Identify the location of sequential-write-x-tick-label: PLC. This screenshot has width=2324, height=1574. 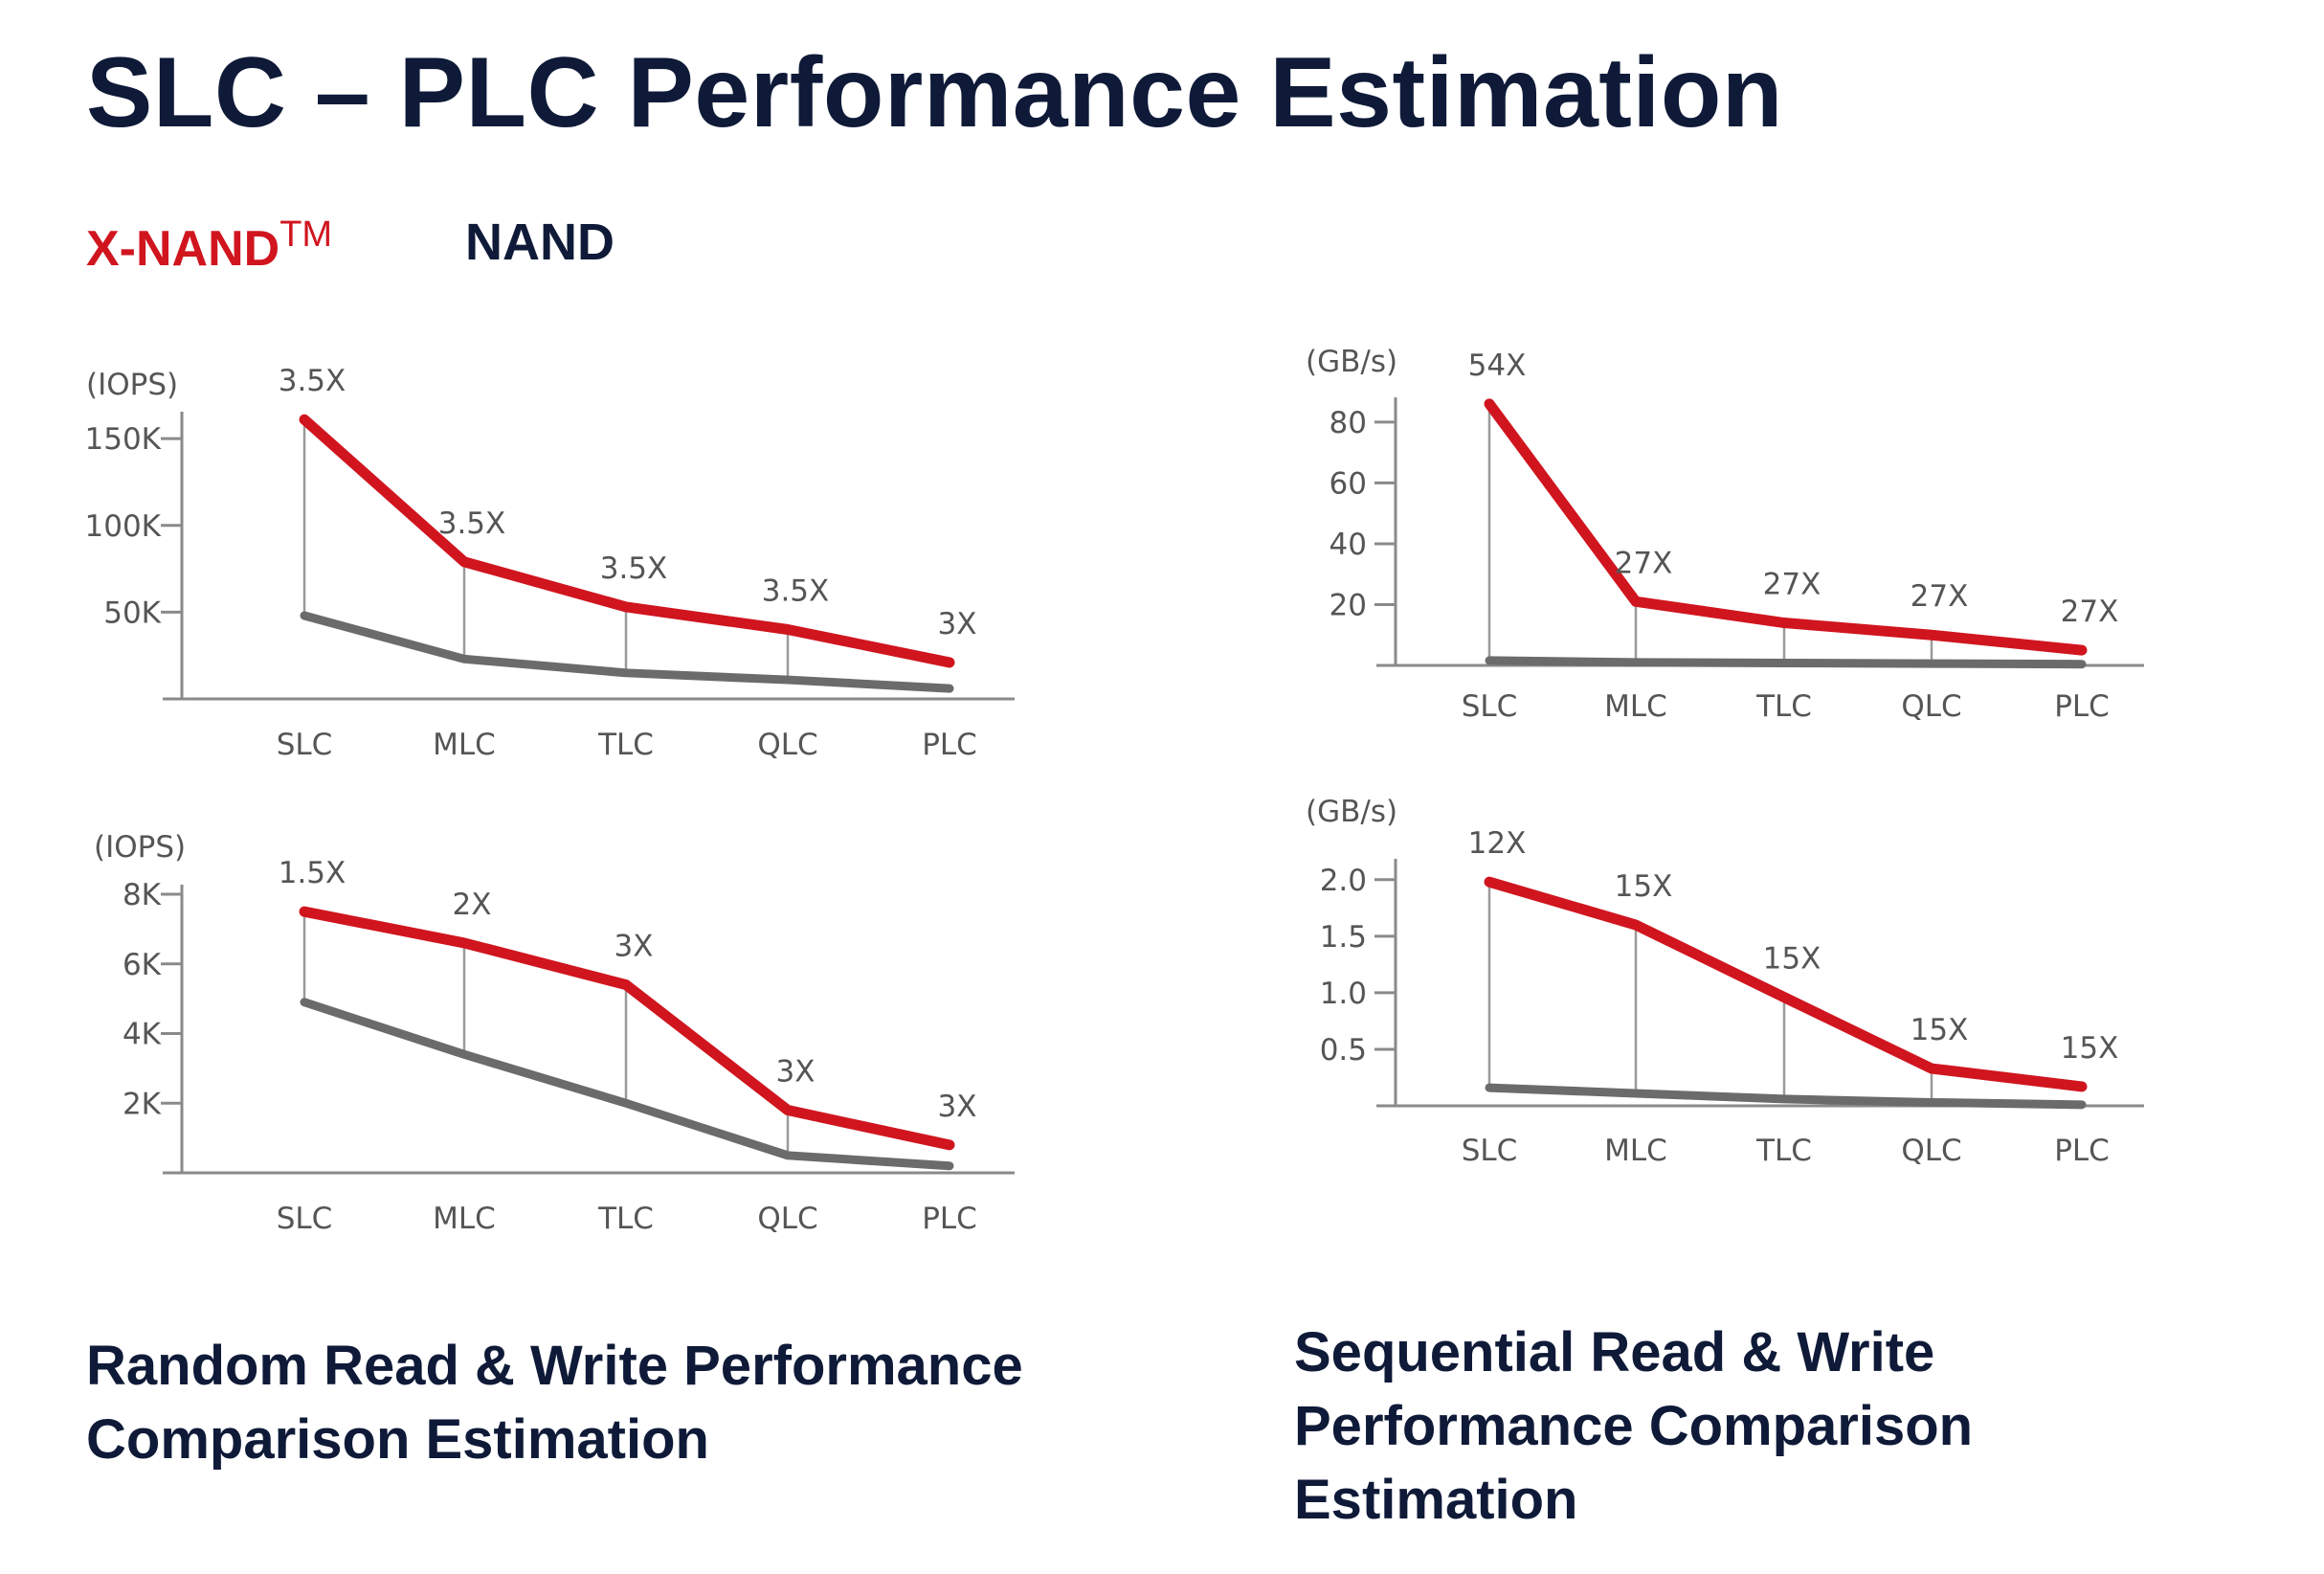
(2082, 1151).